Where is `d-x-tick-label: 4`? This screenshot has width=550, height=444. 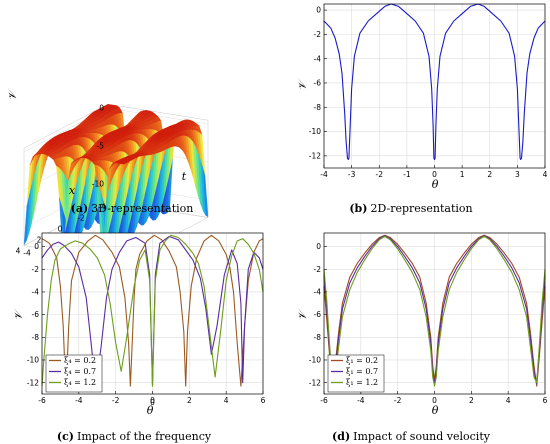 d-x-tick-label: 4 is located at coordinates (508, 400).